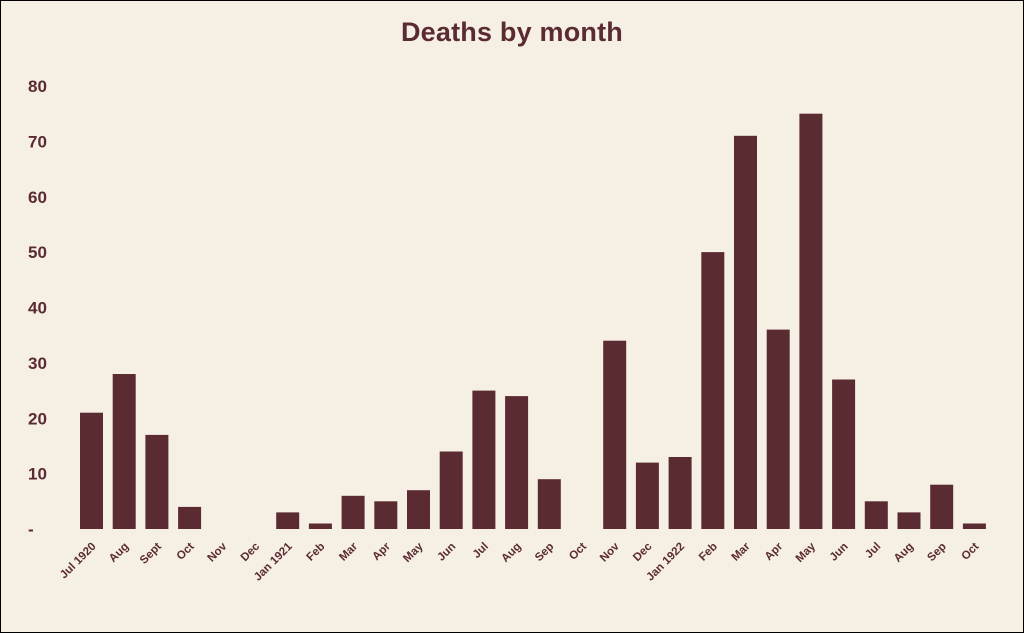 The width and height of the screenshot is (1024, 633). I want to click on y-tick-label: 10, so click(37, 474).